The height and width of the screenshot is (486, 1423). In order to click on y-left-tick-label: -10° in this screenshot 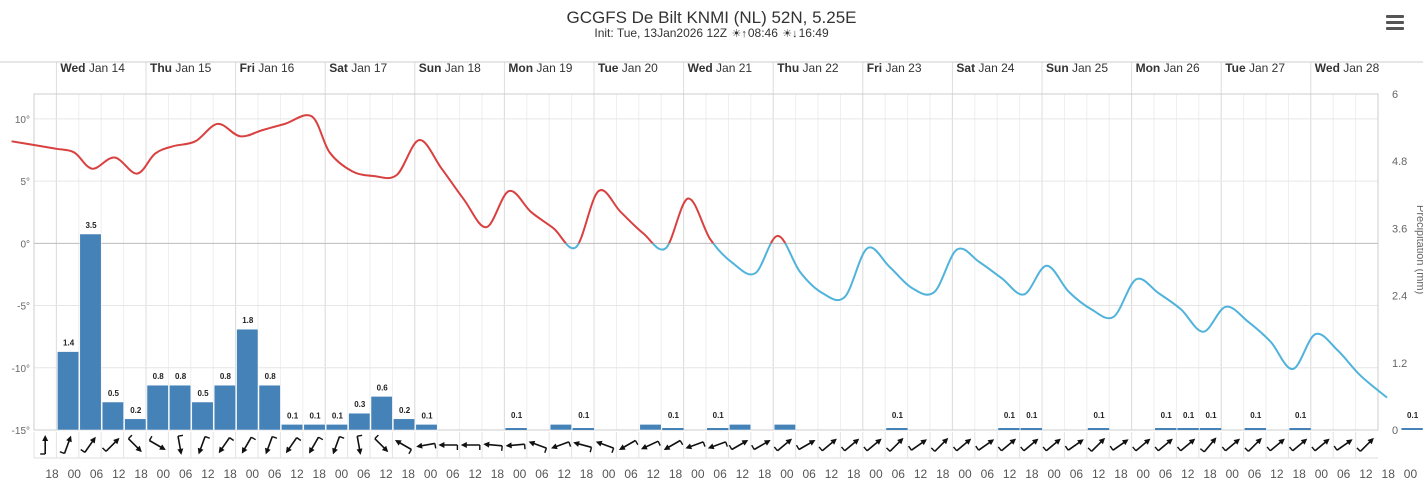, I will do `click(21, 369)`.